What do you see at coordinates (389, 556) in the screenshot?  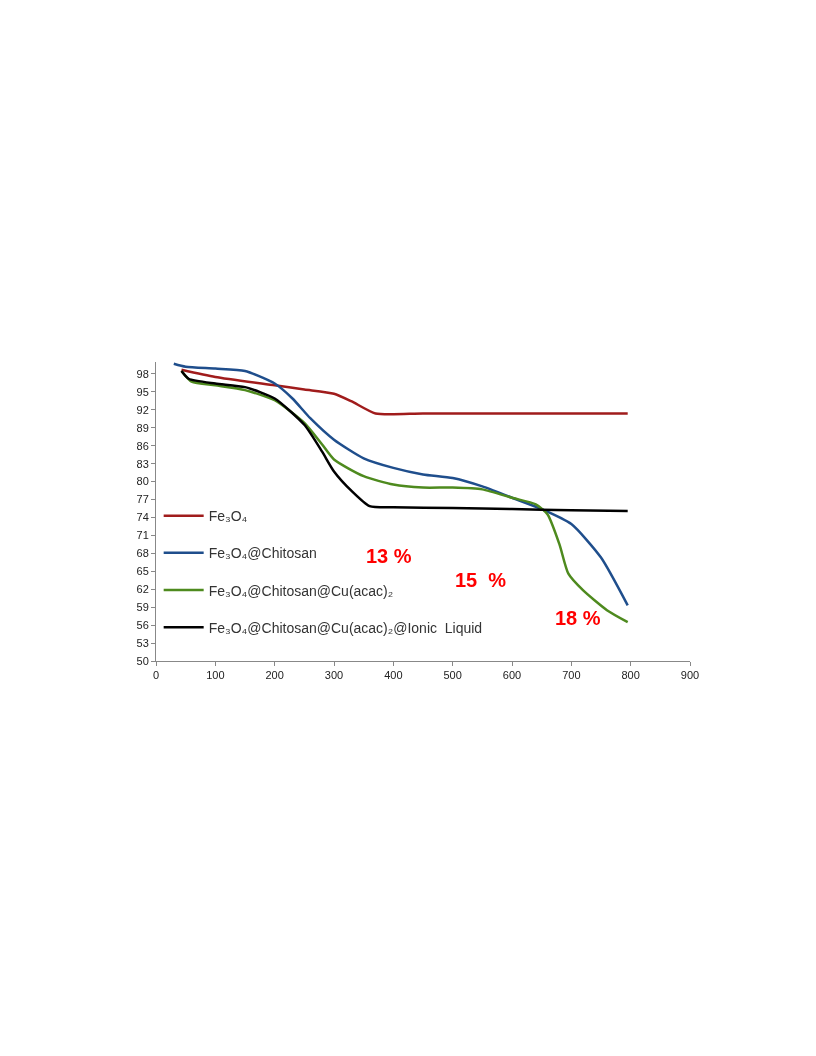 I see `annotation: 13 %` at bounding box center [389, 556].